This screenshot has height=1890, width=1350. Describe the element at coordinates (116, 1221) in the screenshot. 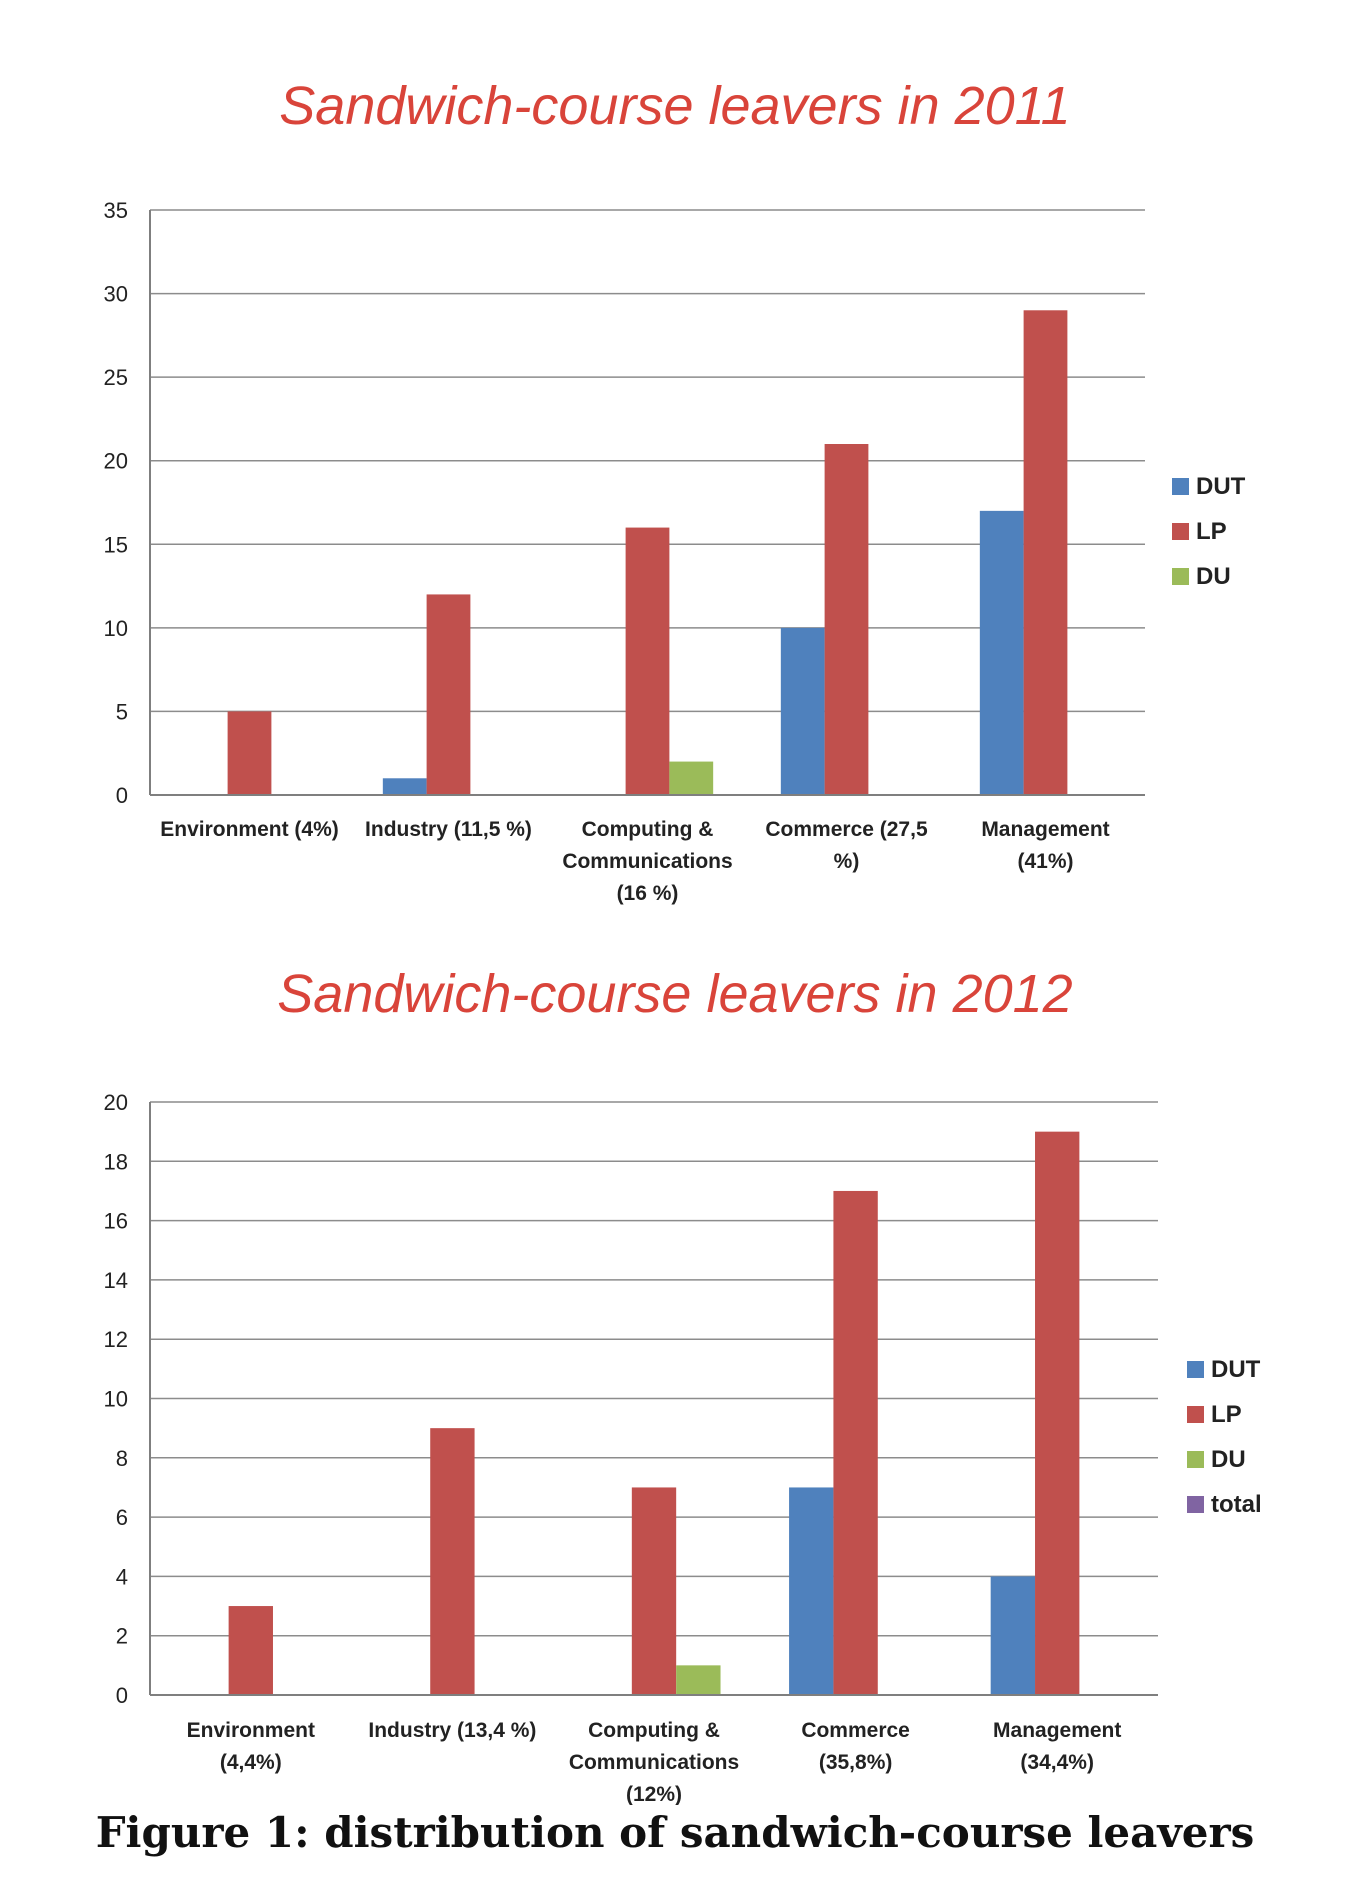

I see `y-tick-label: 16` at that location.